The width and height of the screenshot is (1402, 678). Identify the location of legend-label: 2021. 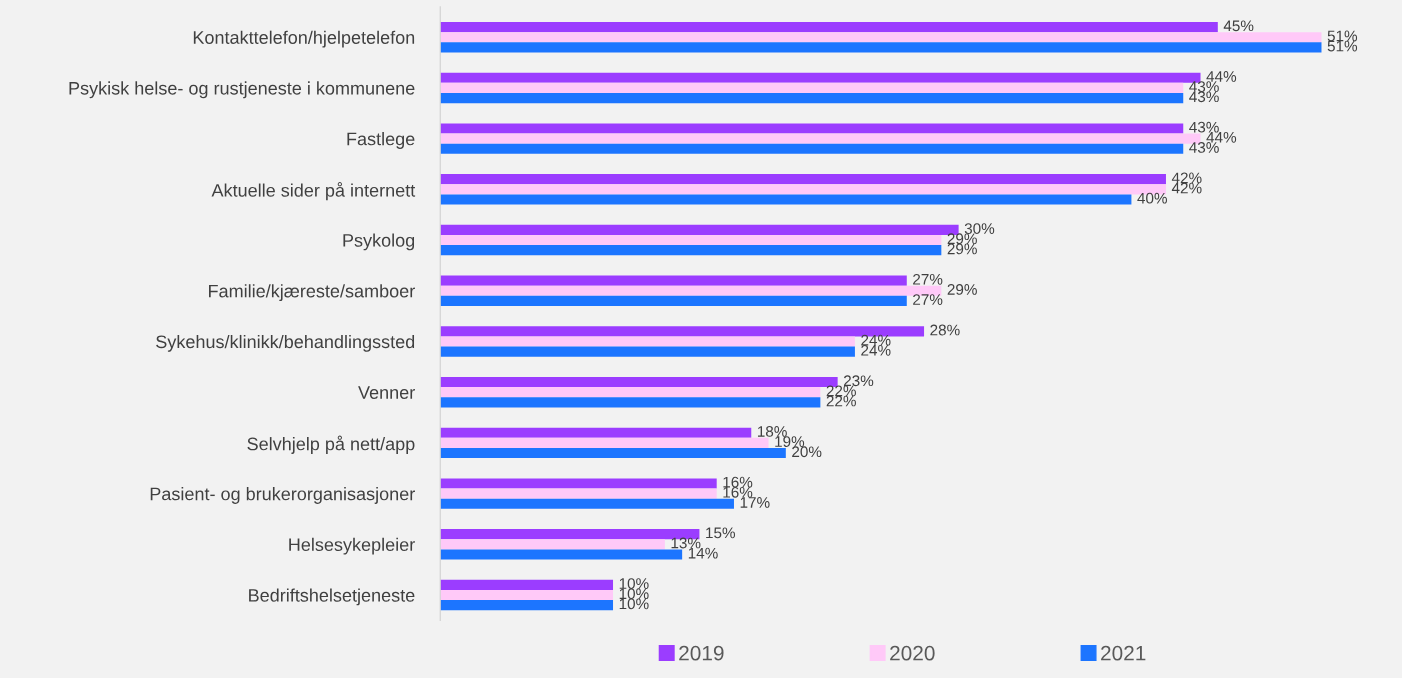
(1123, 653).